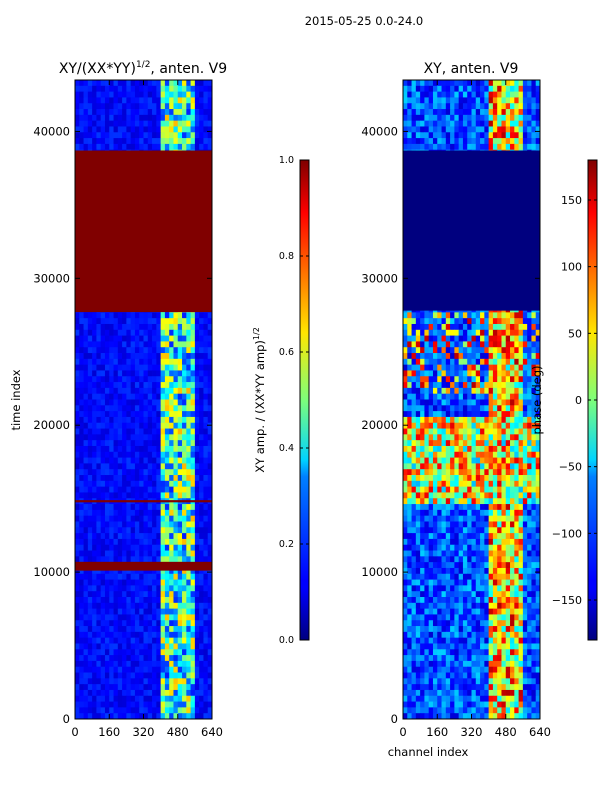  Describe the element at coordinates (109, 732) in the screenshot. I see `x-tick-label: 160` at that location.